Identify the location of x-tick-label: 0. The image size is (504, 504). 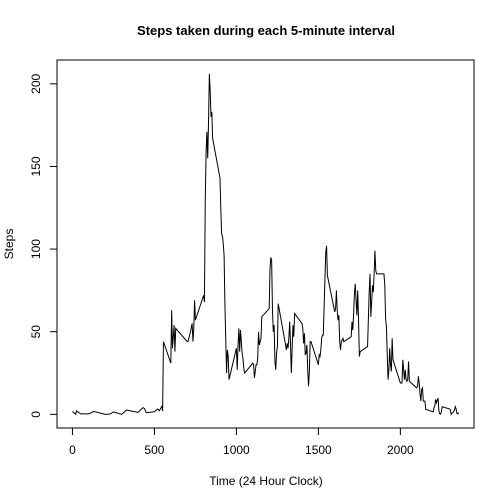
(72, 450).